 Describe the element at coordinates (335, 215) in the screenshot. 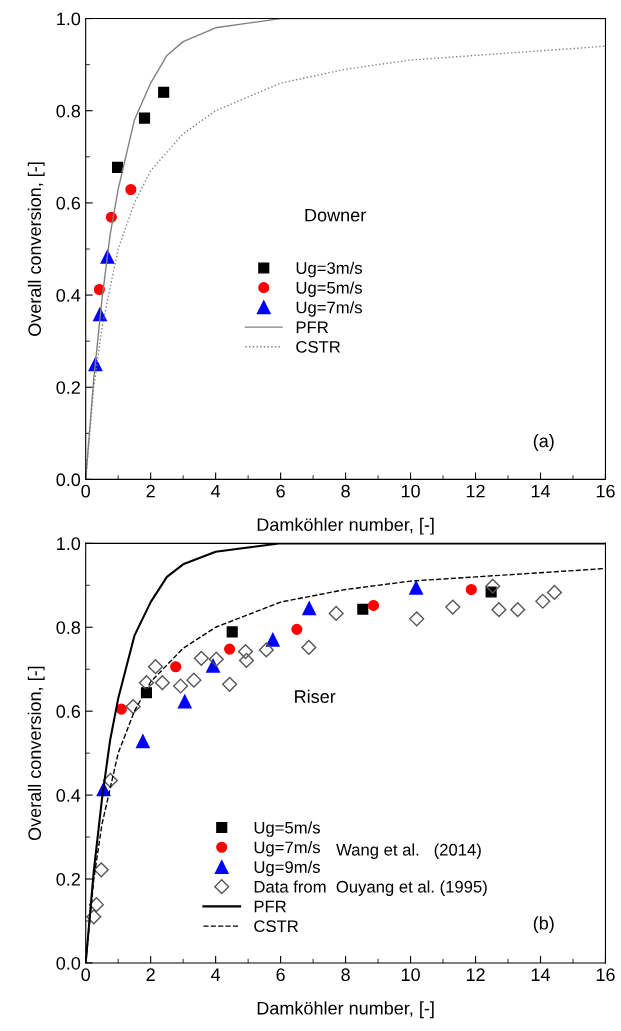

I see `annotation: Downer` at that location.